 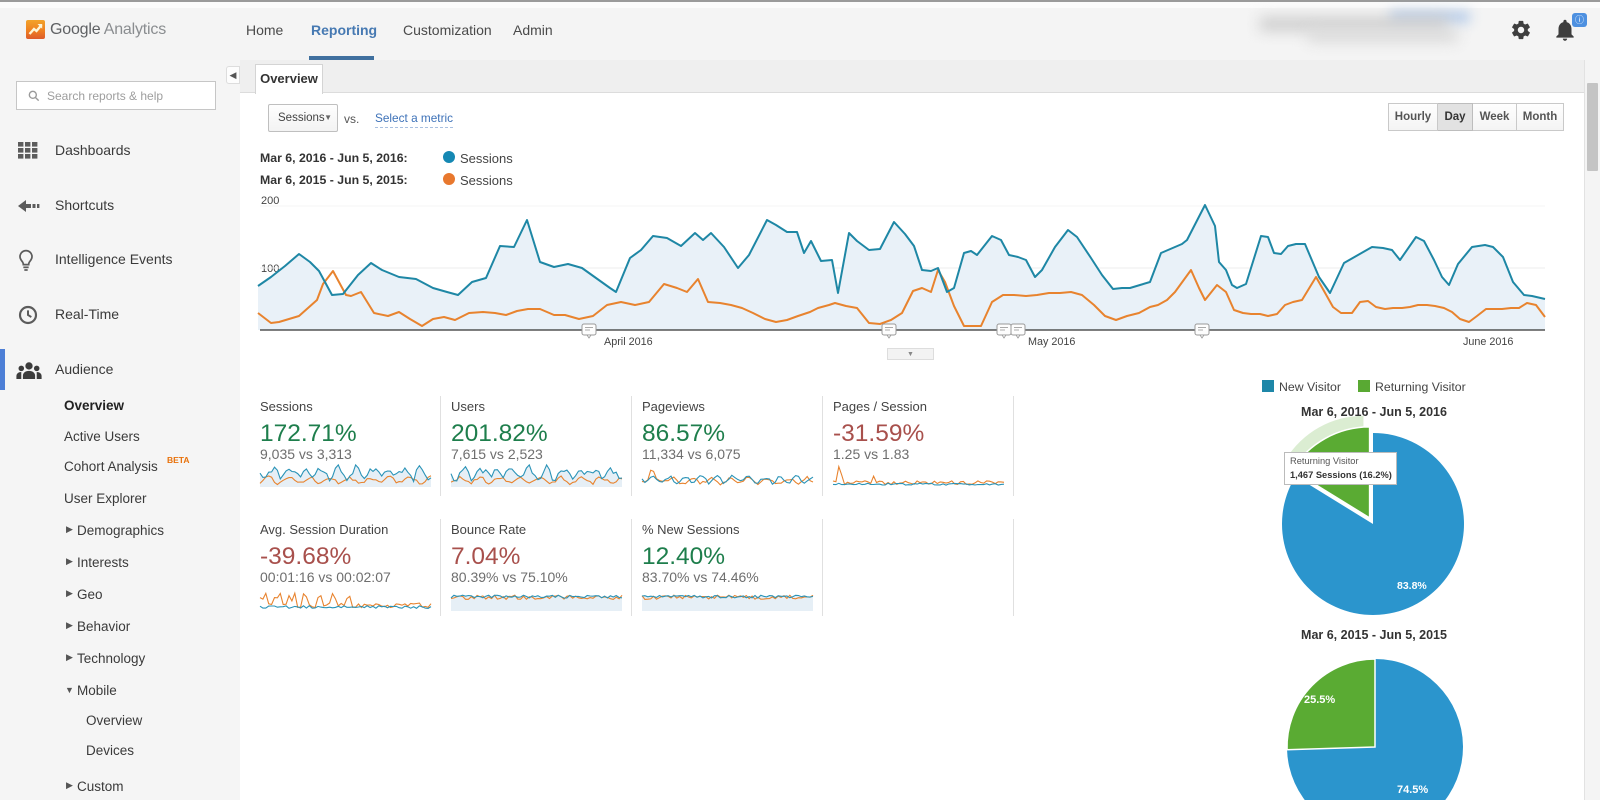 I want to click on svg-text: 74.5%, so click(x=1412, y=790).